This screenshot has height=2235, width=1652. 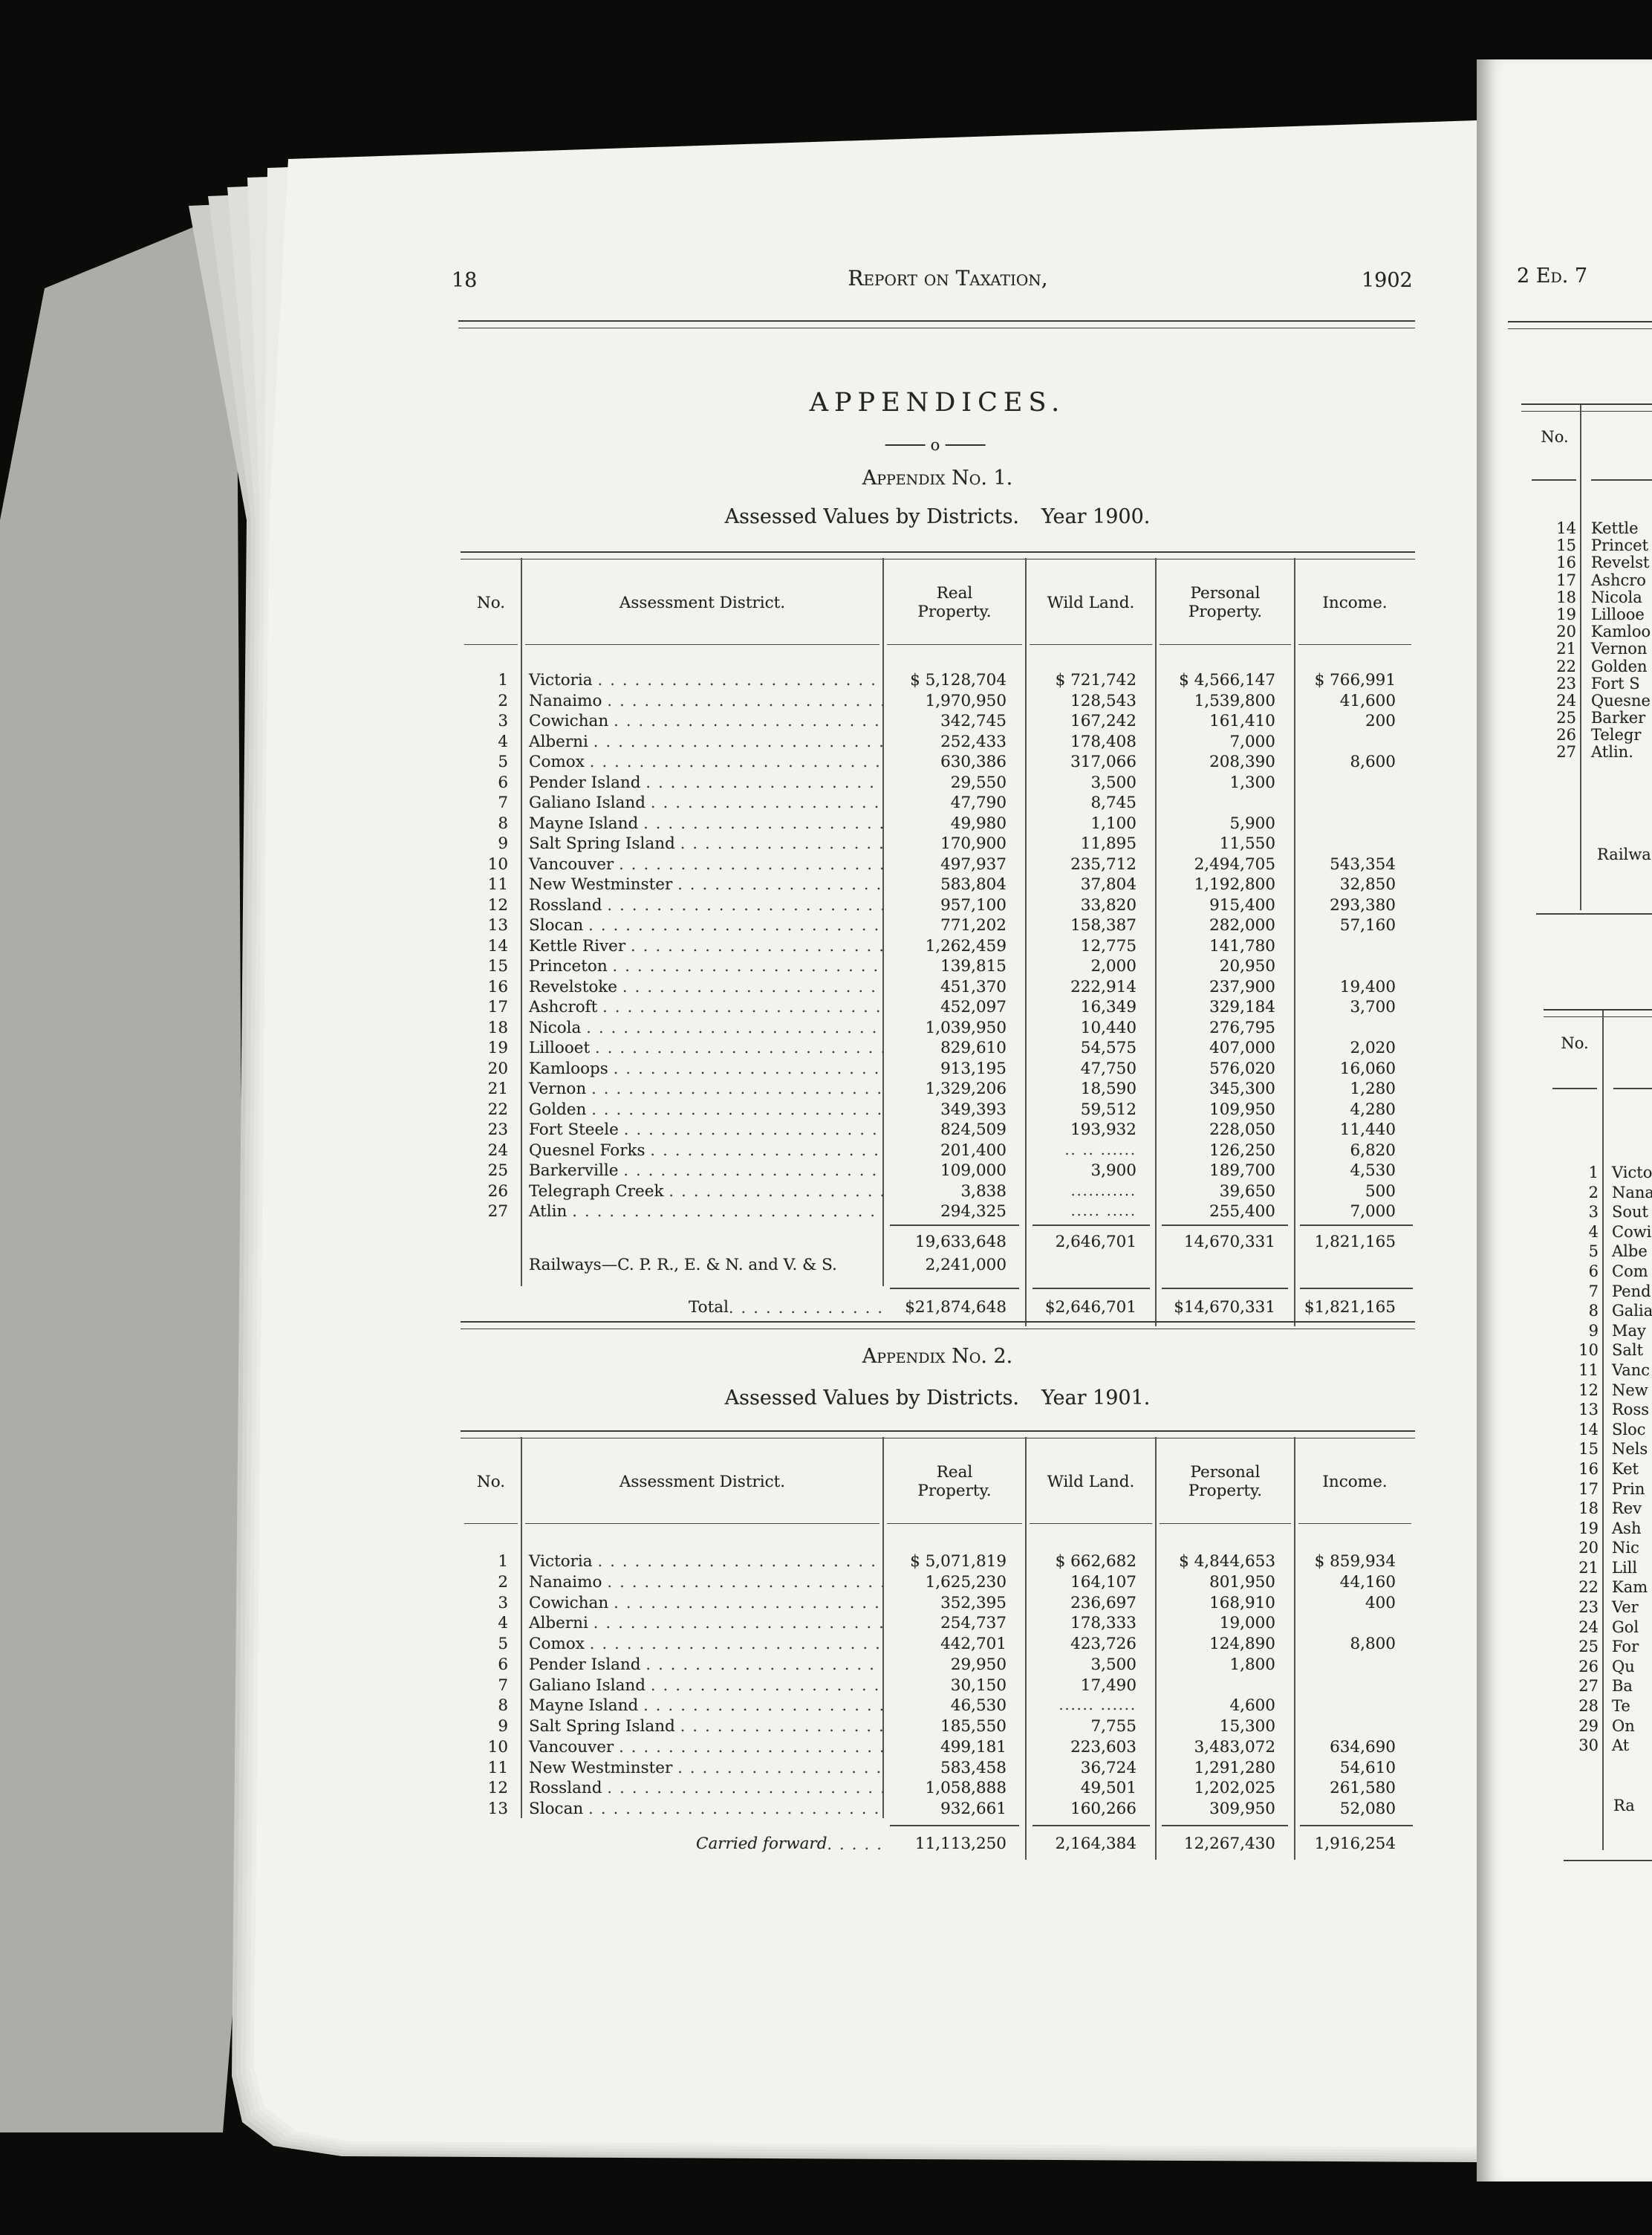 What do you see at coordinates (503, 843) in the screenshot?
I see `cell-no: 9` at bounding box center [503, 843].